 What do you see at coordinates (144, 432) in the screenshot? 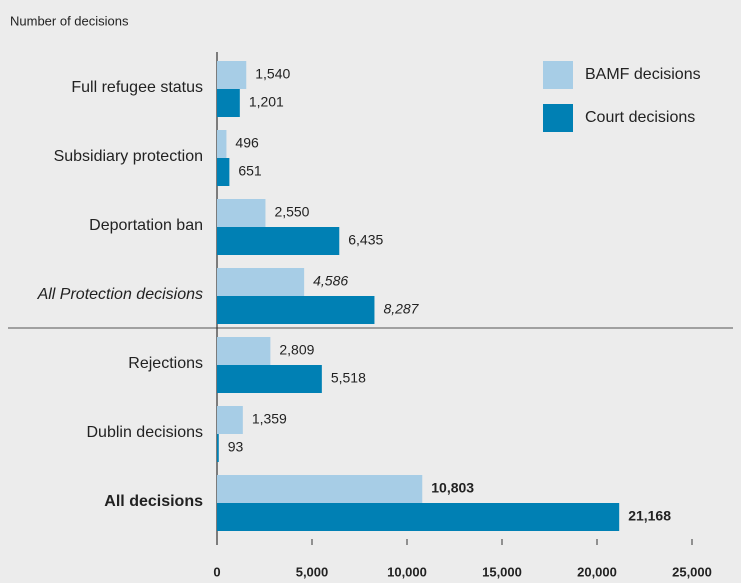
I see `category-label: Dublin decisions` at bounding box center [144, 432].